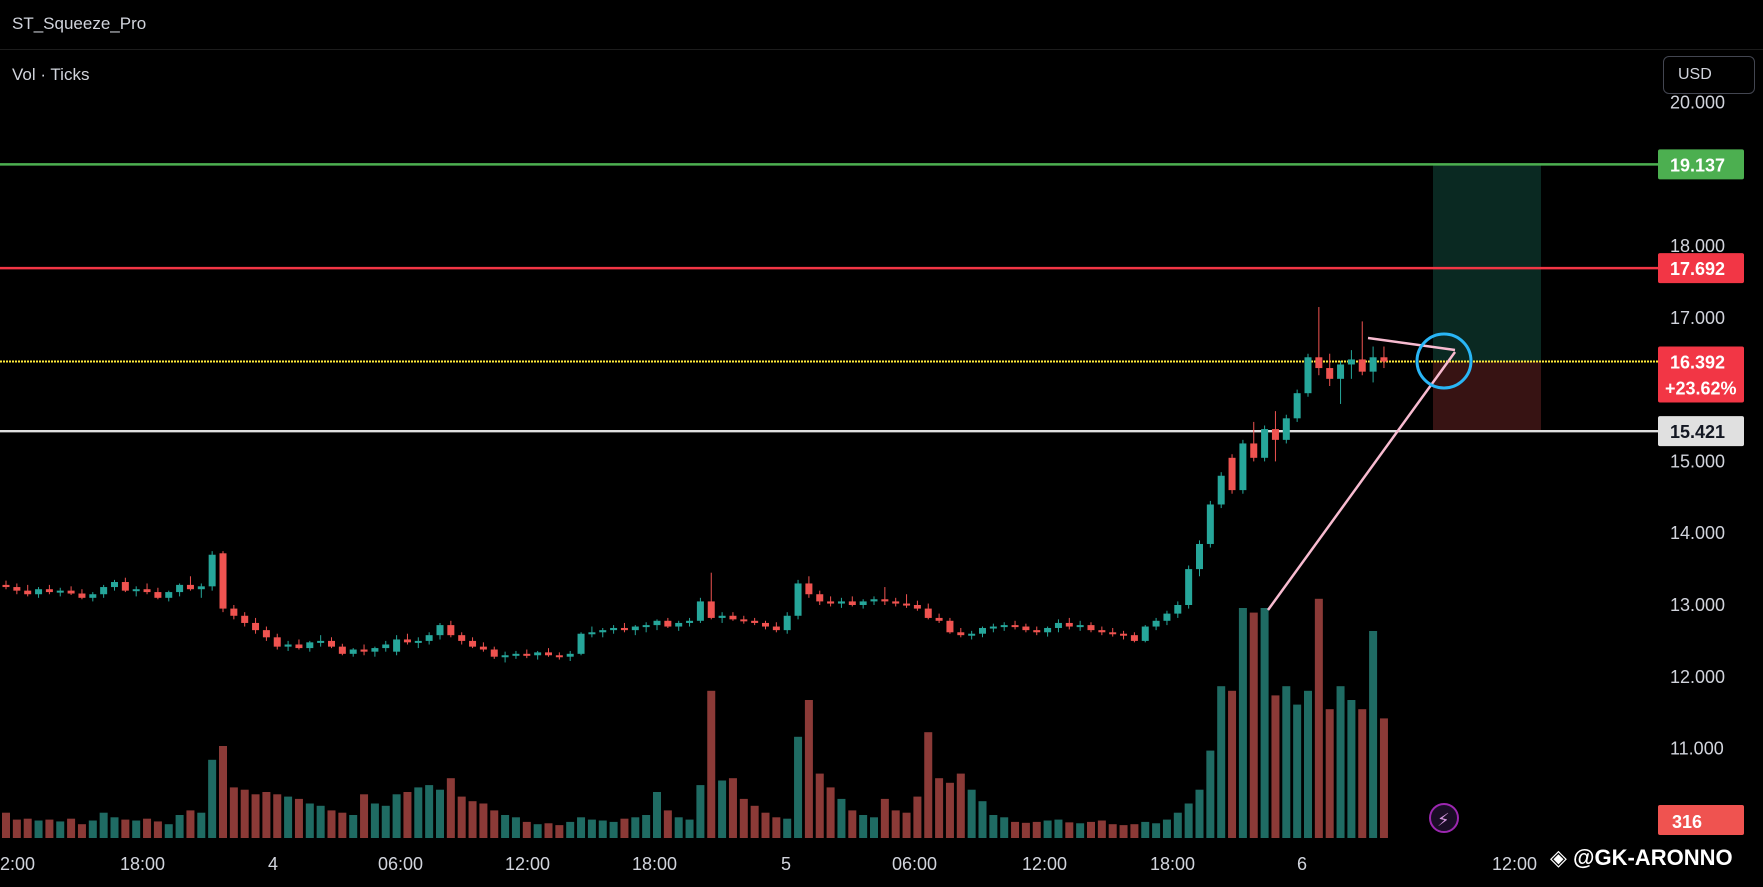  What do you see at coordinates (400, 864) in the screenshot?
I see `x-tick-label: 06:00` at bounding box center [400, 864].